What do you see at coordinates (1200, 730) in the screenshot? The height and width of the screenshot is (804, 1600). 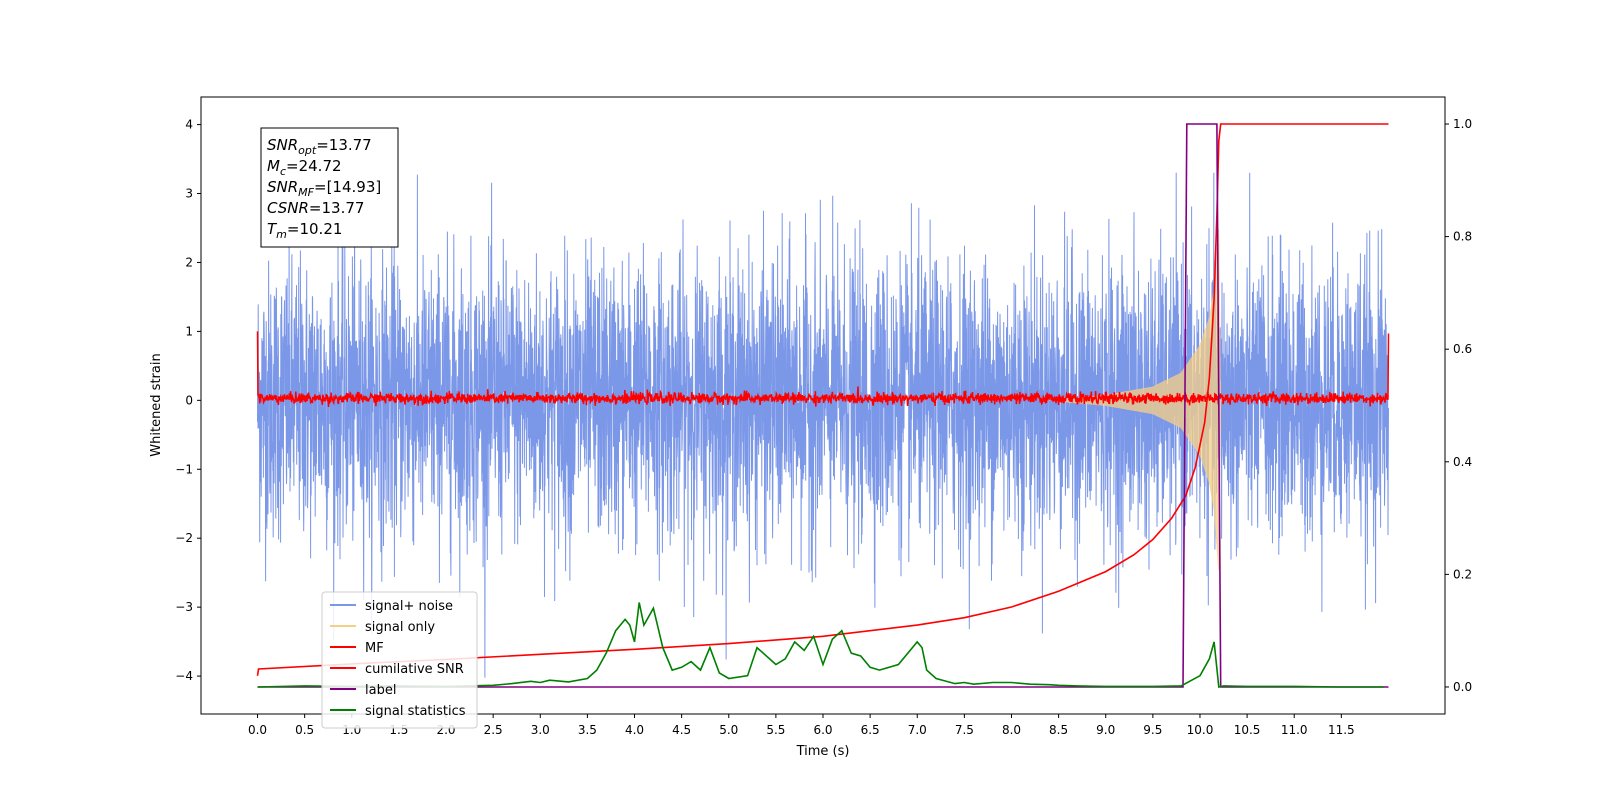 I see `x-tick-label: 10.0` at bounding box center [1200, 730].